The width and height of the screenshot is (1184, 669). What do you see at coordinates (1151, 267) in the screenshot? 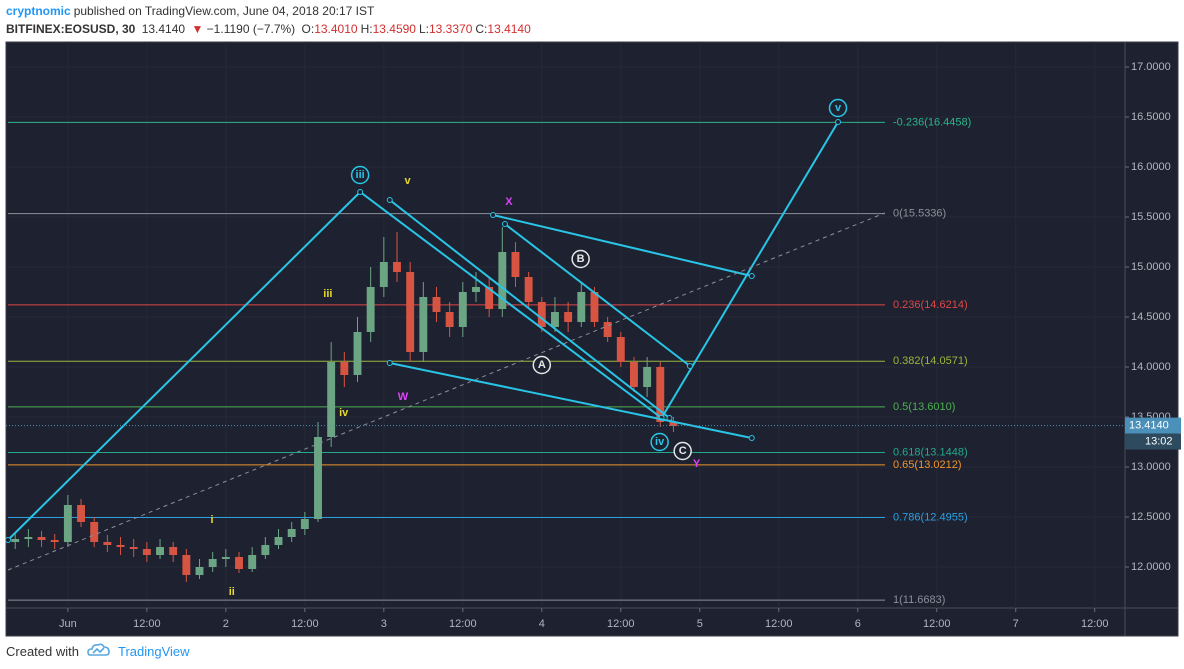
I see `y-tick-label: 15.0000` at bounding box center [1151, 267].